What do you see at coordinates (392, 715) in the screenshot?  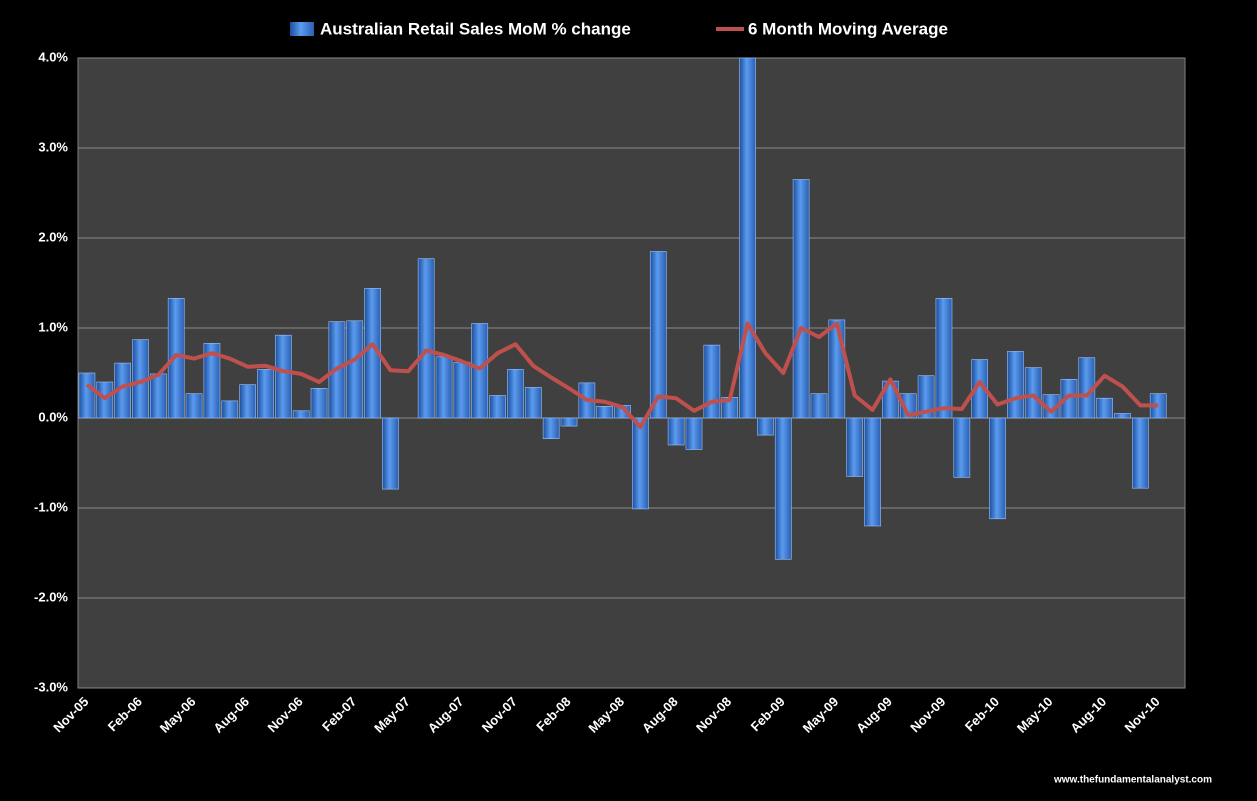 I see `x-tick-label: May-07` at bounding box center [392, 715].